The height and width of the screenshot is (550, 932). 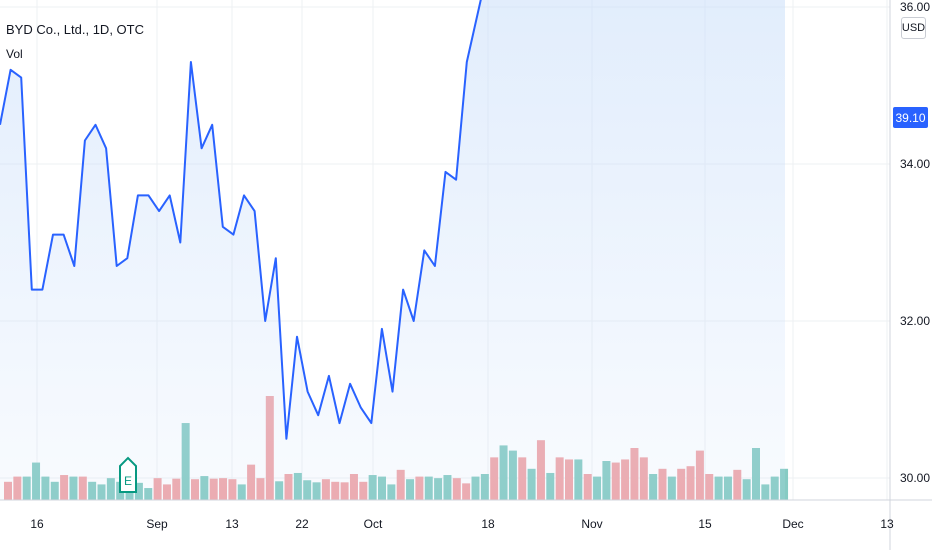 I want to click on y-tick-label: 36.00, so click(x=915, y=7).